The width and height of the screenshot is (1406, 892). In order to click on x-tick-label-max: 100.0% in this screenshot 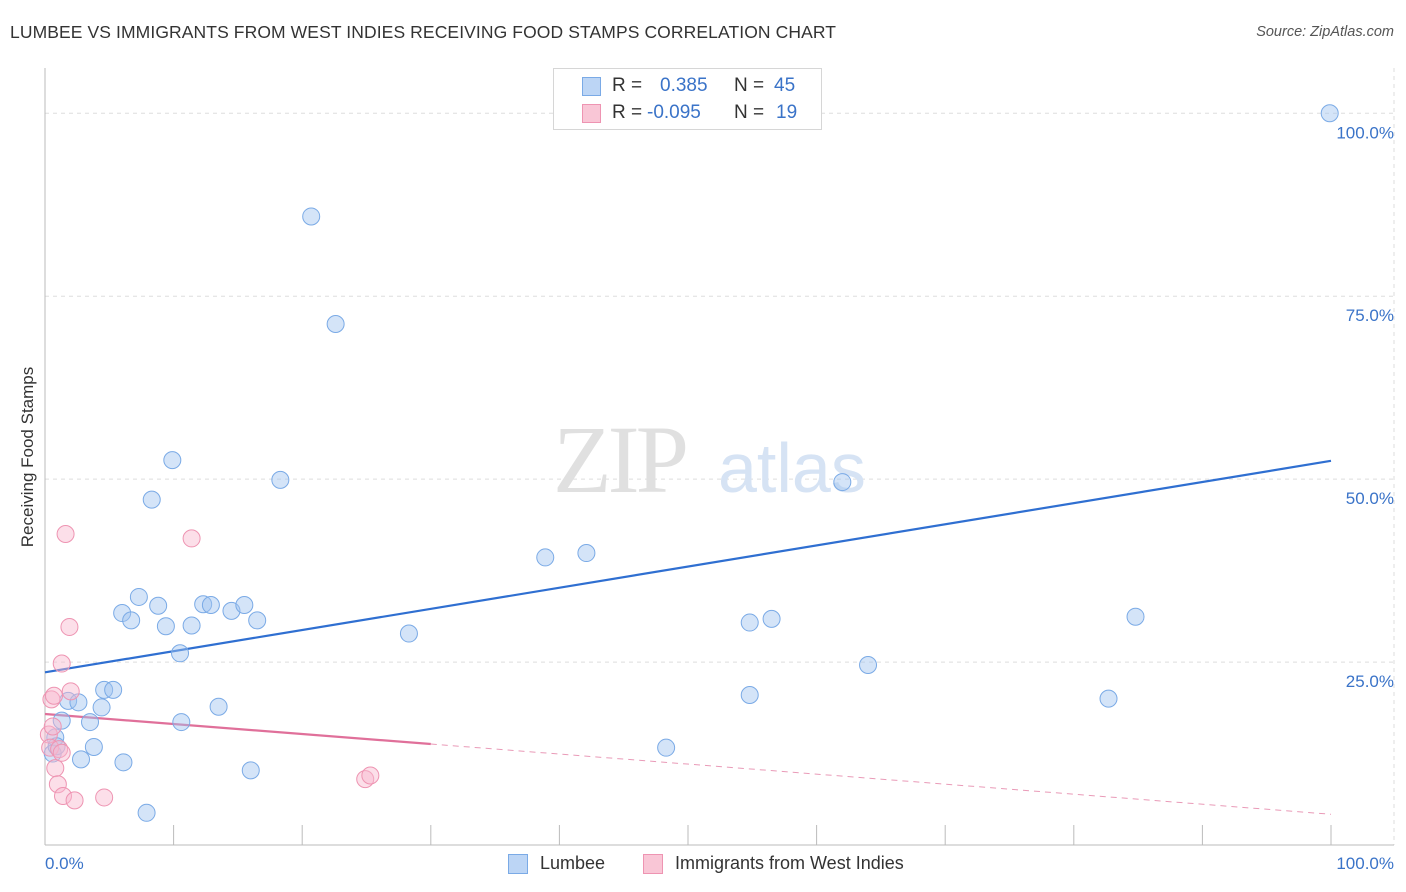, I will do `click(1365, 863)`.